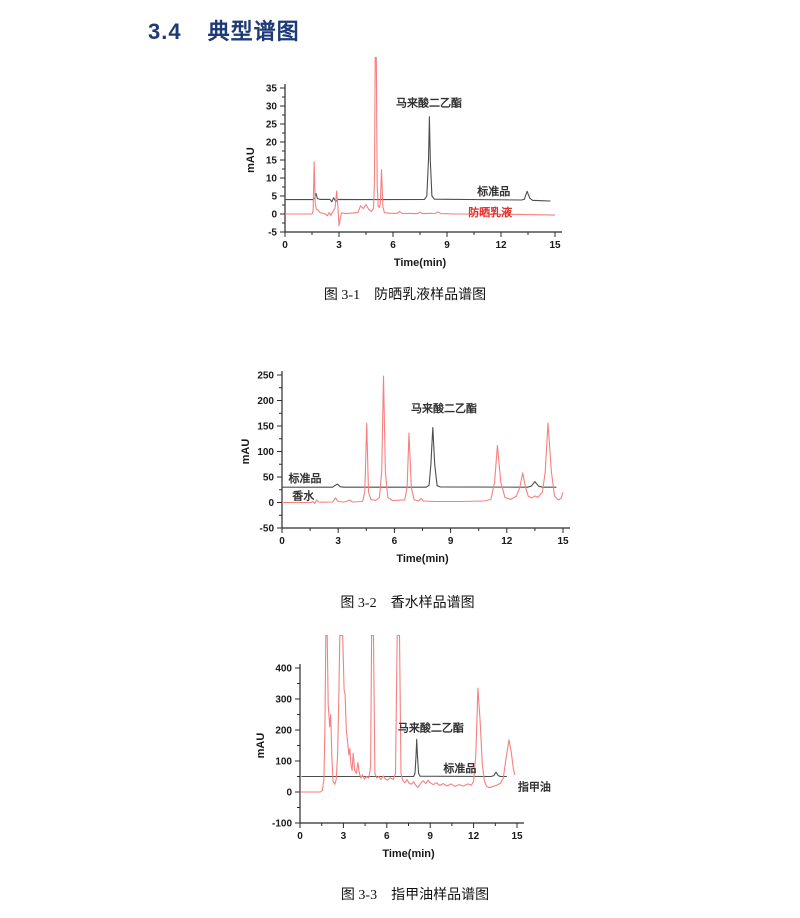 The width and height of the screenshot is (800, 918). Describe the element at coordinates (282, 824) in the screenshot. I see `y-tick-label: -100` at that location.